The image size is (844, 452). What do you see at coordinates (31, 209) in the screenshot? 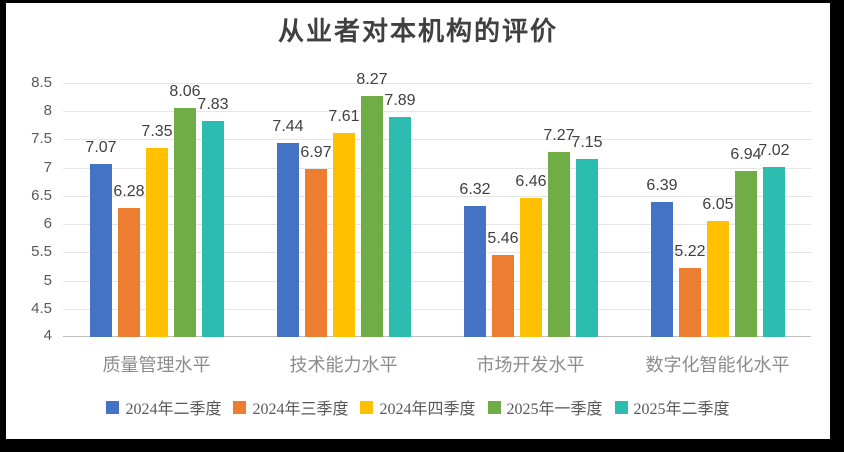
I see `y-axis: 8.5 8 7.5 7 6.5 6 5.5 5 4.5 4` at bounding box center [31, 209].